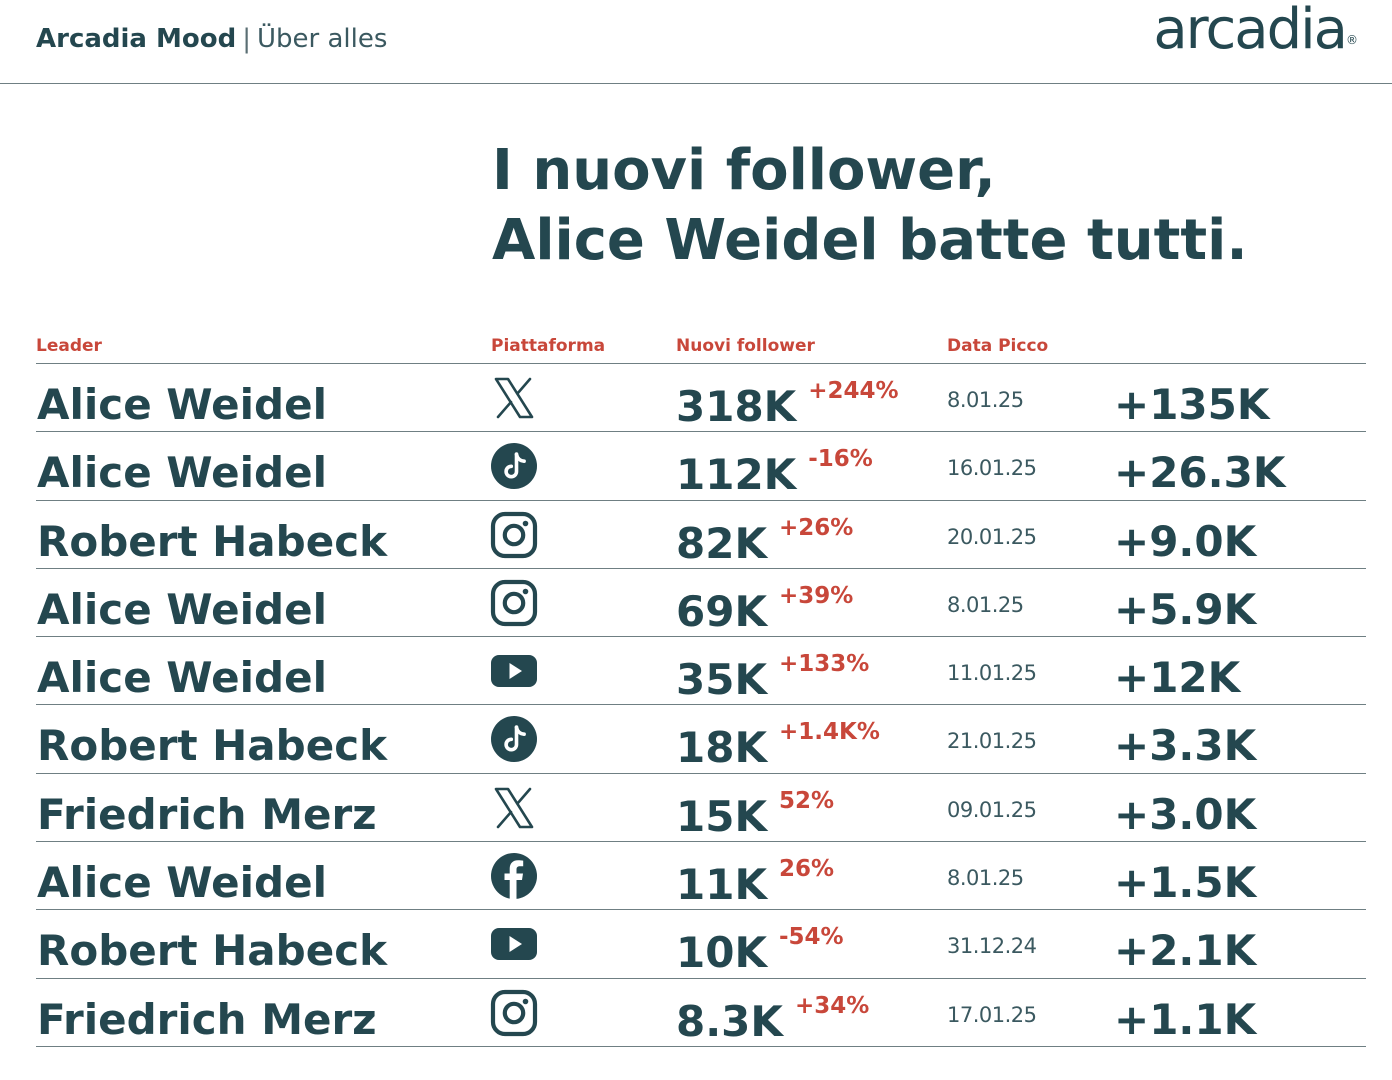 This screenshot has width=1392, height=1080. I want to click on peak-date: 16.01.25, so click(992, 468).